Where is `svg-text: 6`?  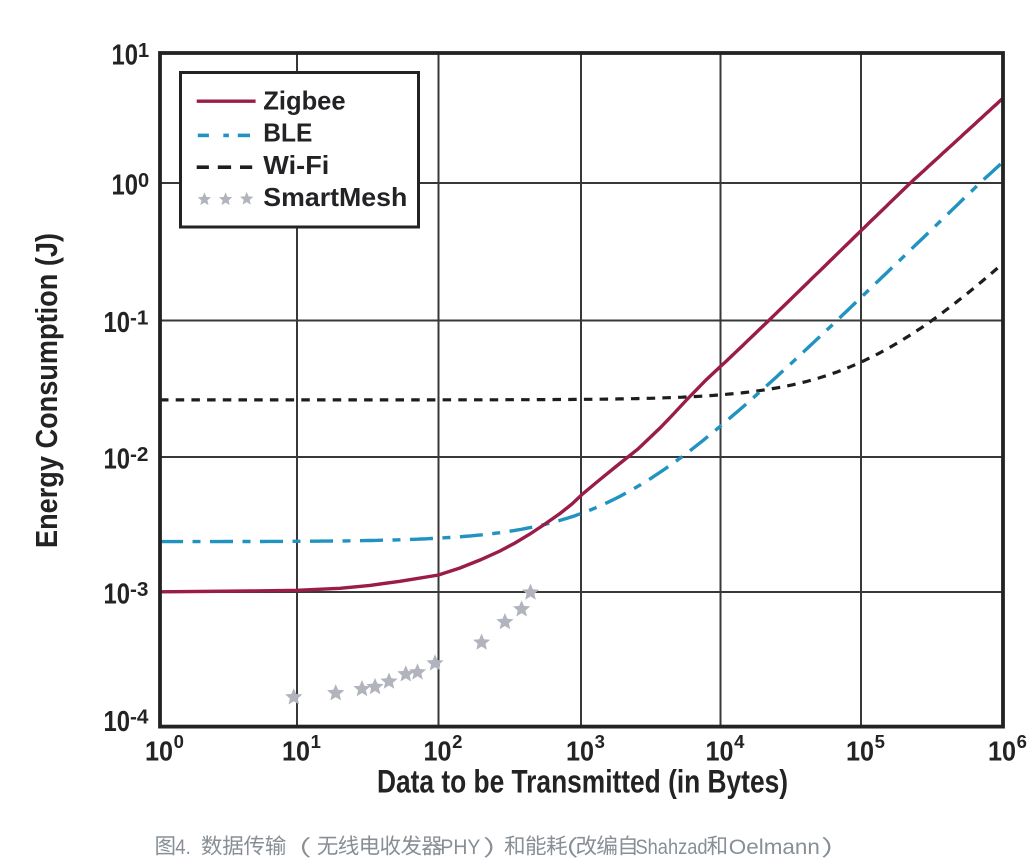
svg-text: 6 is located at coordinates (1022, 741).